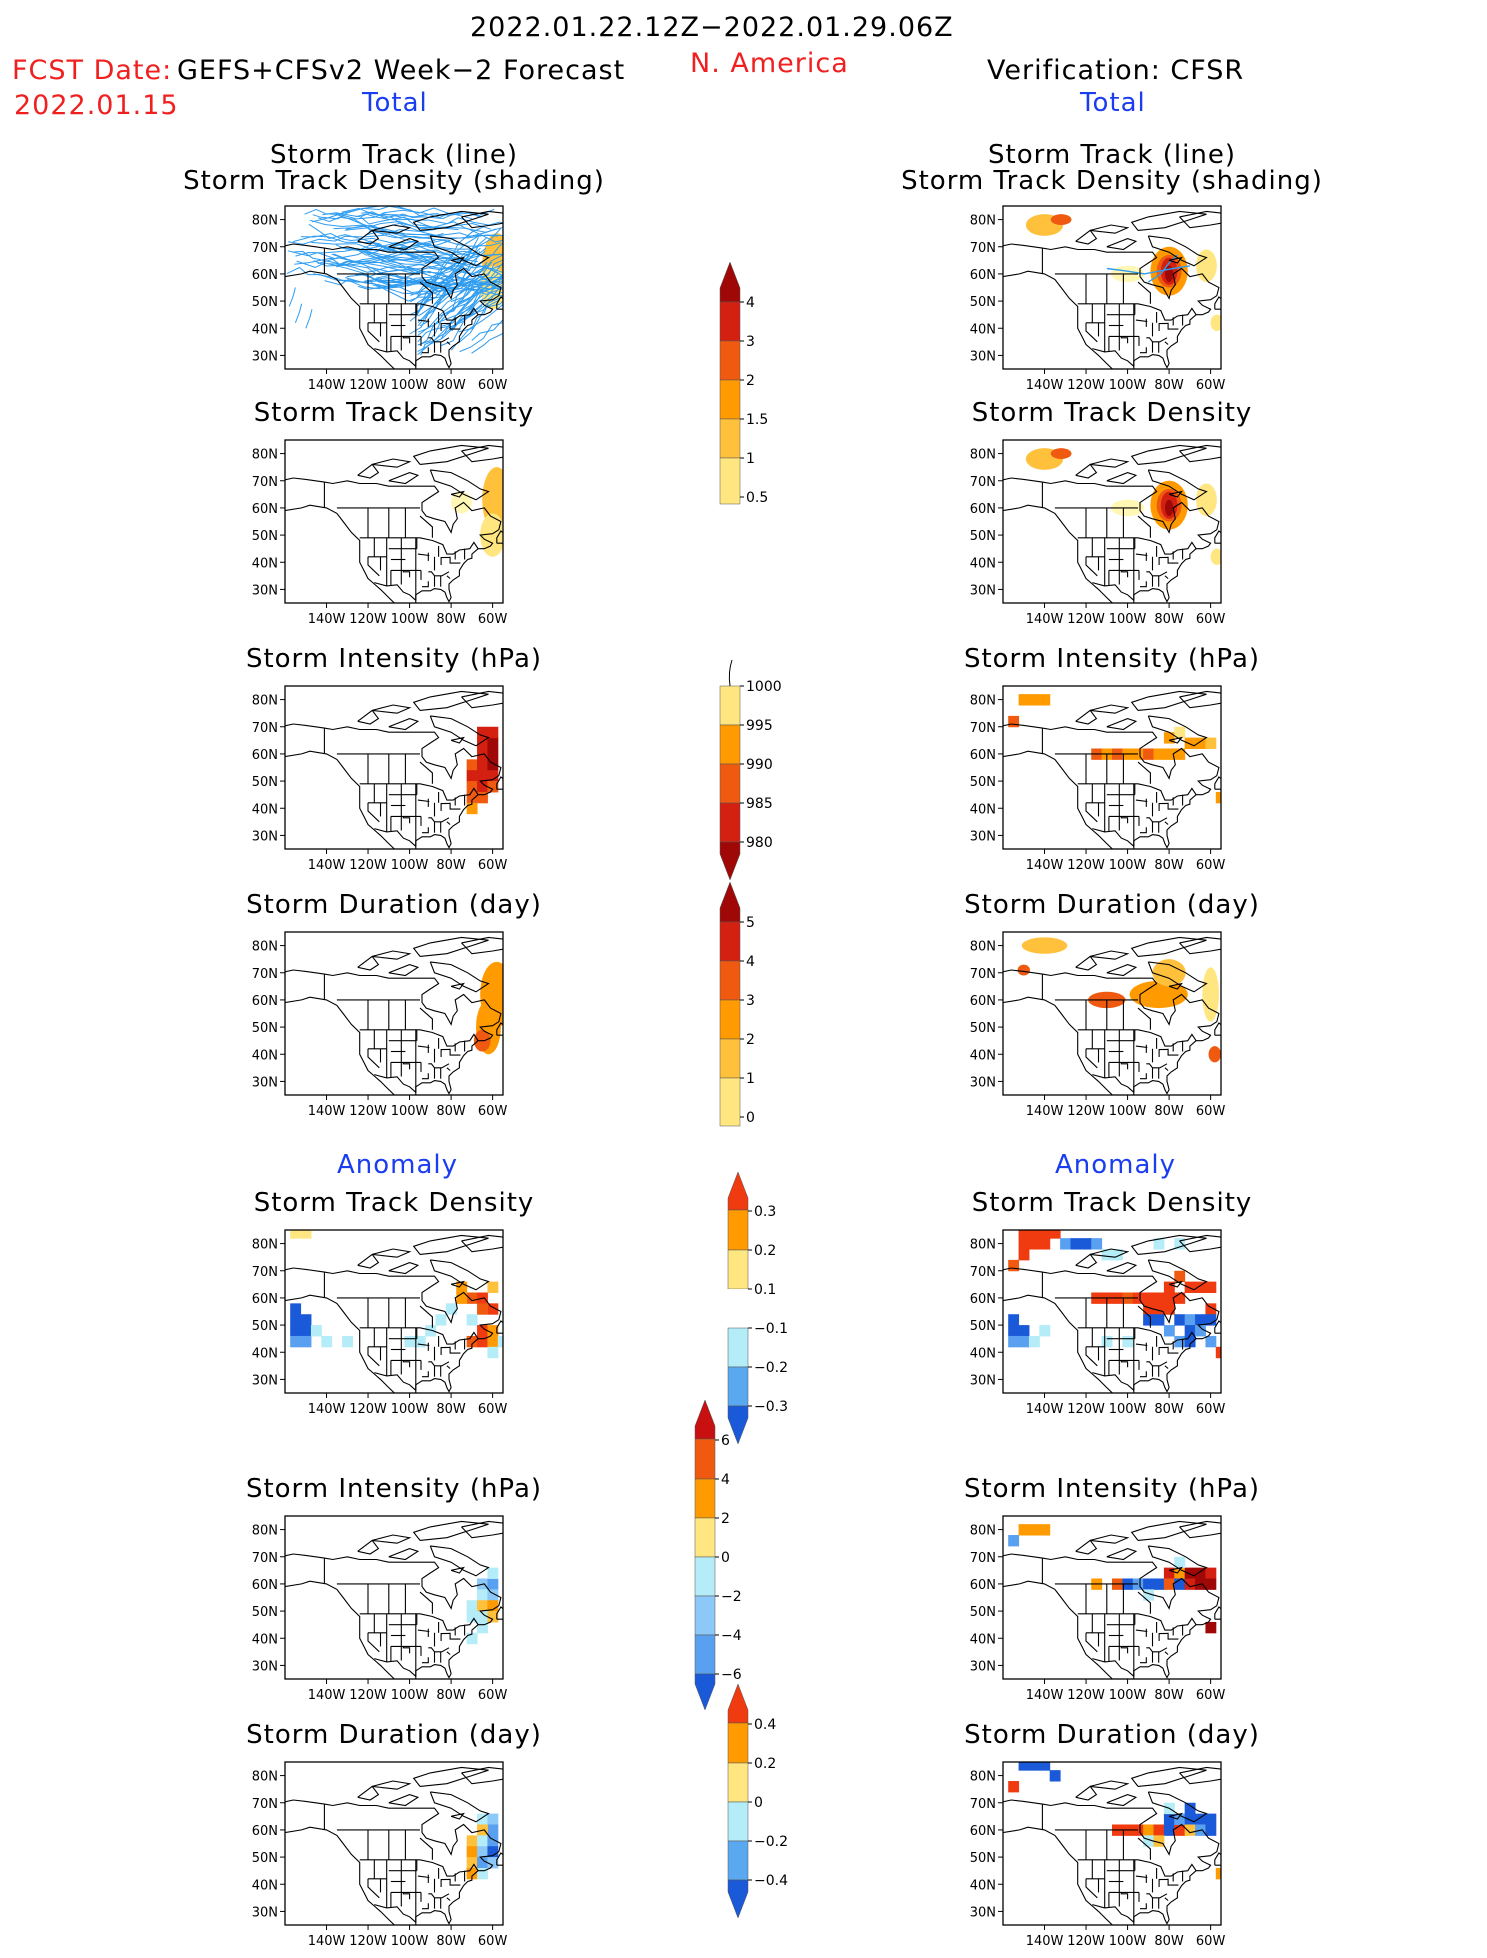  What do you see at coordinates (1112, 155) in the screenshot?
I see `verification-track-title-1: Storm Track (line)` at bounding box center [1112, 155].